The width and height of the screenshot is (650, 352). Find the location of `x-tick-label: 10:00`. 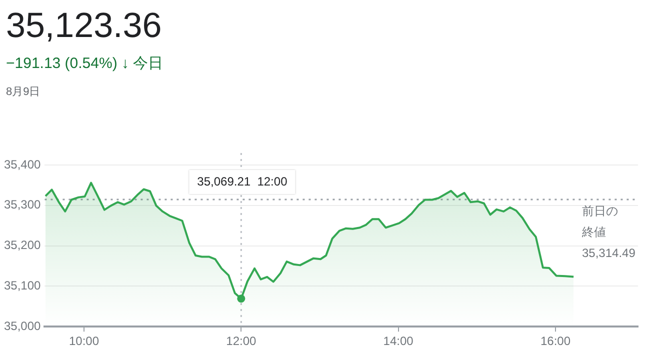

x-tick-label: 10:00 is located at coordinates (84, 341).